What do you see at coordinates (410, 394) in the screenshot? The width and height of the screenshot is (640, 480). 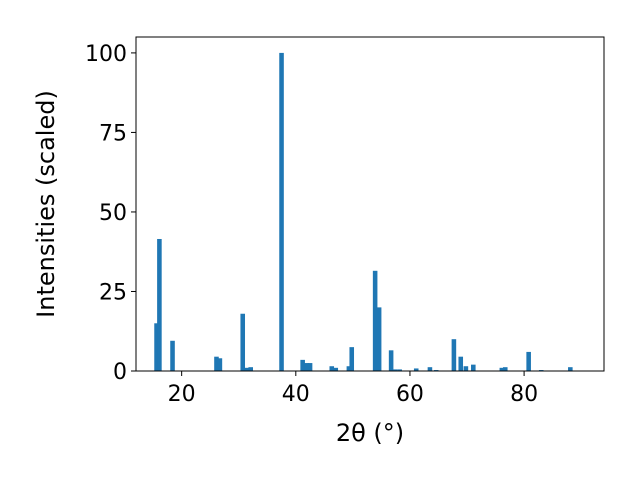 I see `x-tick-label: 60` at bounding box center [410, 394].